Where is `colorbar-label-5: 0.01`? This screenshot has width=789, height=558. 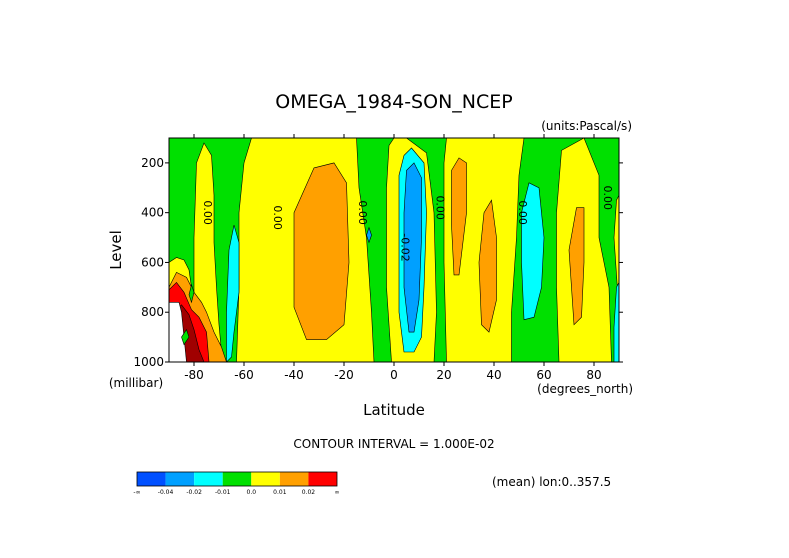
colorbar-label-5: 0.01 is located at coordinates (280, 492).